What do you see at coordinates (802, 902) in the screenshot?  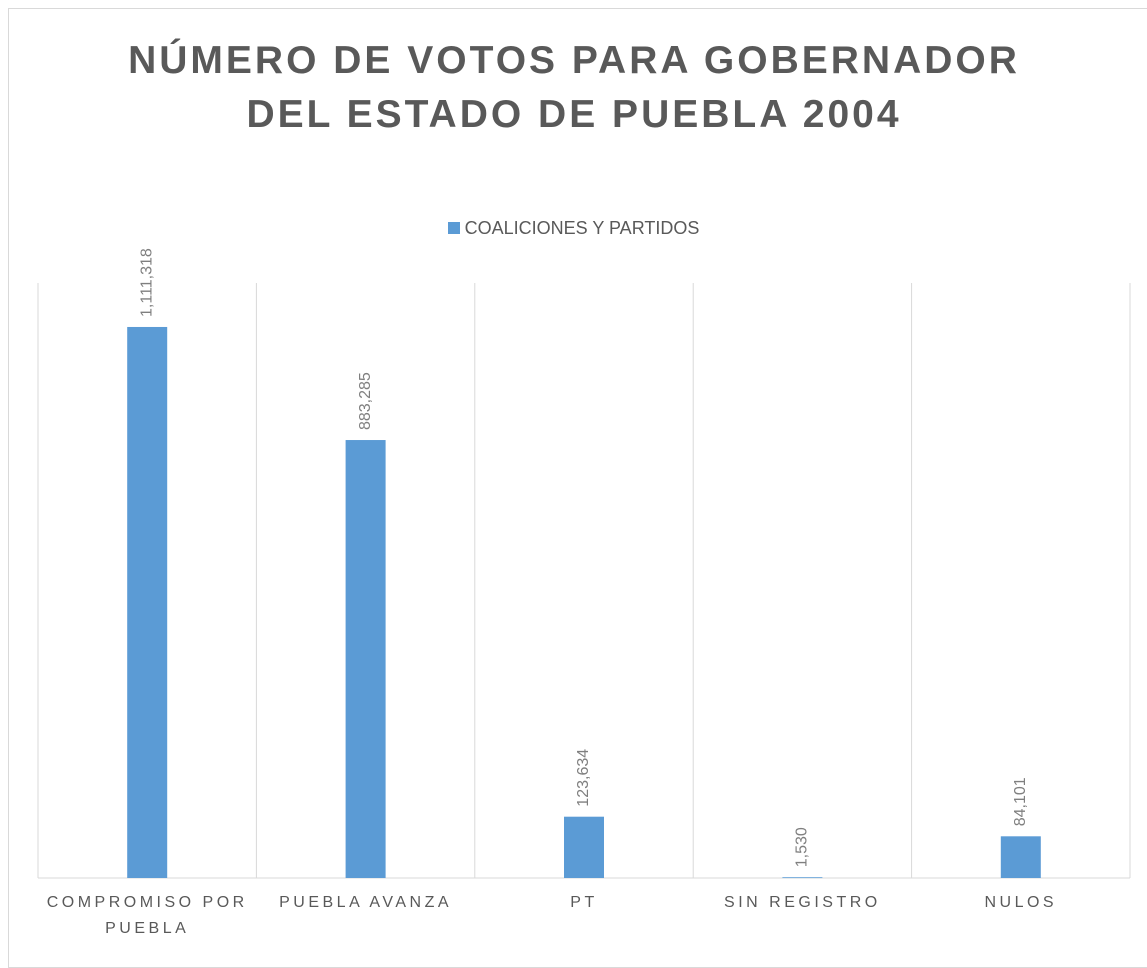 I see `x-tick-label: SIN REGISTRO` at bounding box center [802, 902].